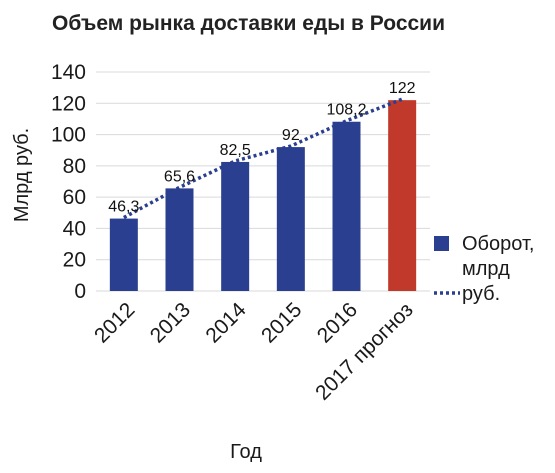  What do you see at coordinates (402, 196) in the screenshot?
I see `bar-2017-прогноз` at bounding box center [402, 196].